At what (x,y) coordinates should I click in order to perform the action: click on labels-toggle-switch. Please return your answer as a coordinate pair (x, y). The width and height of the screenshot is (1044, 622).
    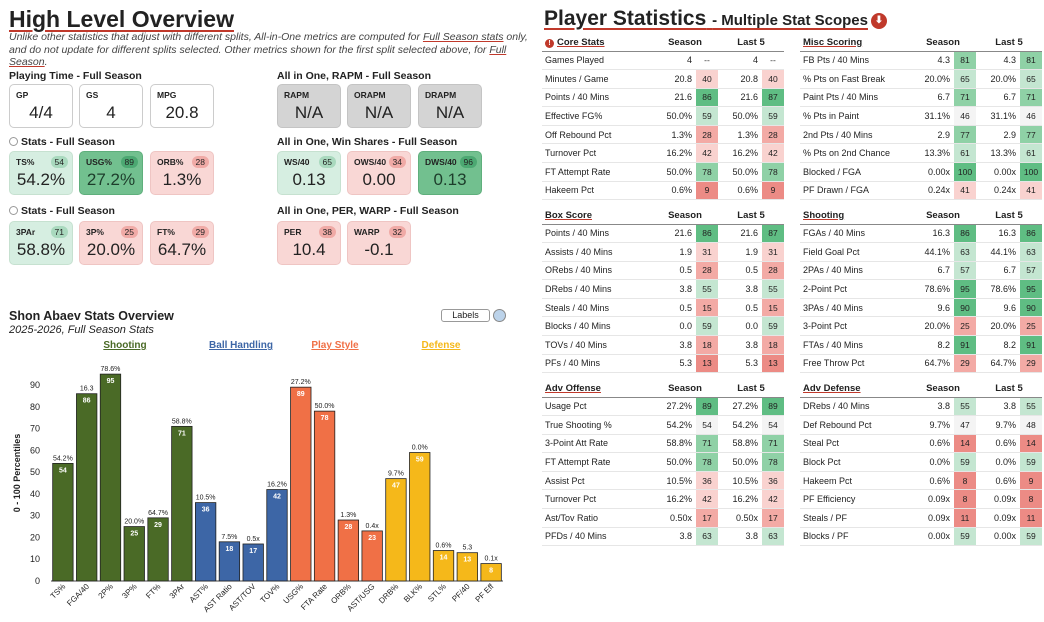
    Looking at the image, I should click on (499, 315).